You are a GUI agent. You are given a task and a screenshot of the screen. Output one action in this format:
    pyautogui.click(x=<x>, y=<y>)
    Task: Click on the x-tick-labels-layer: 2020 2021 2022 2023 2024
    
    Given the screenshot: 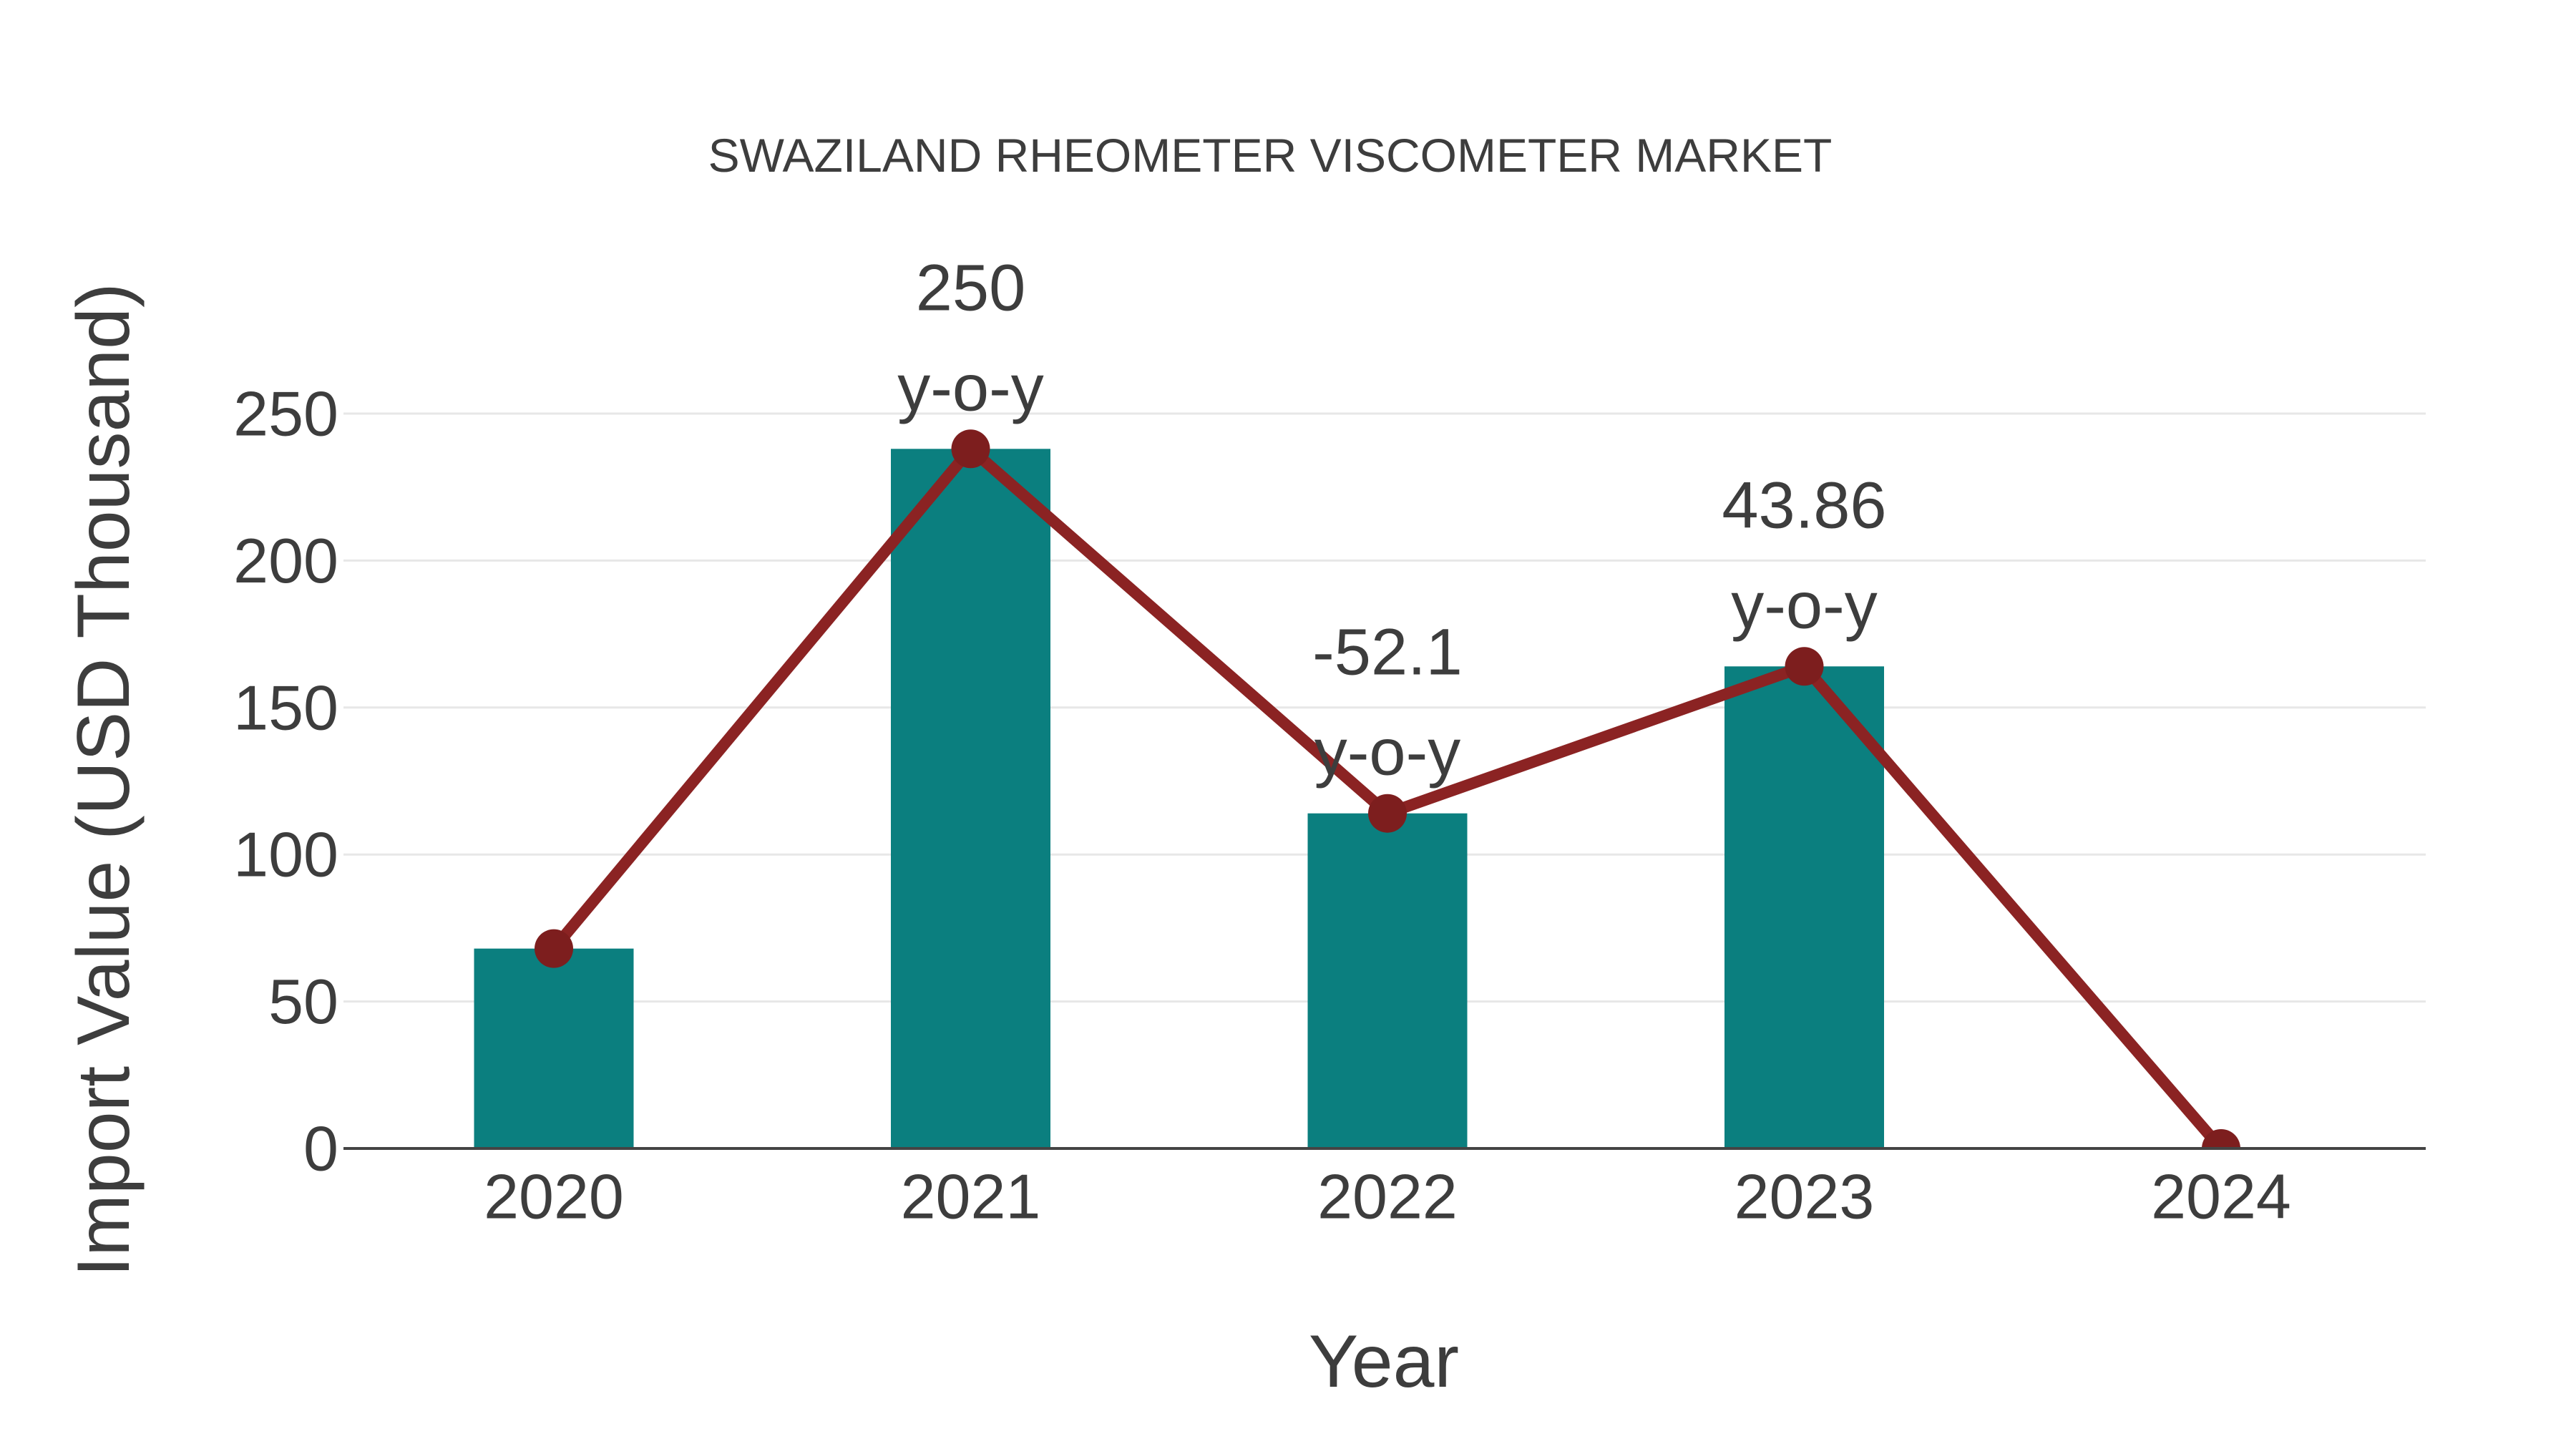 What is the action you would take?
    pyautogui.click(x=1387, y=1196)
    